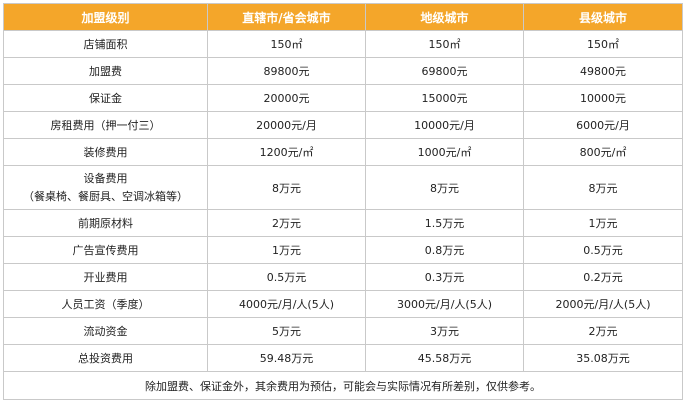 The height and width of the screenshot is (407, 685). What do you see at coordinates (444, 98) in the screenshot?
I see `cell-value: 15000元` at bounding box center [444, 98].